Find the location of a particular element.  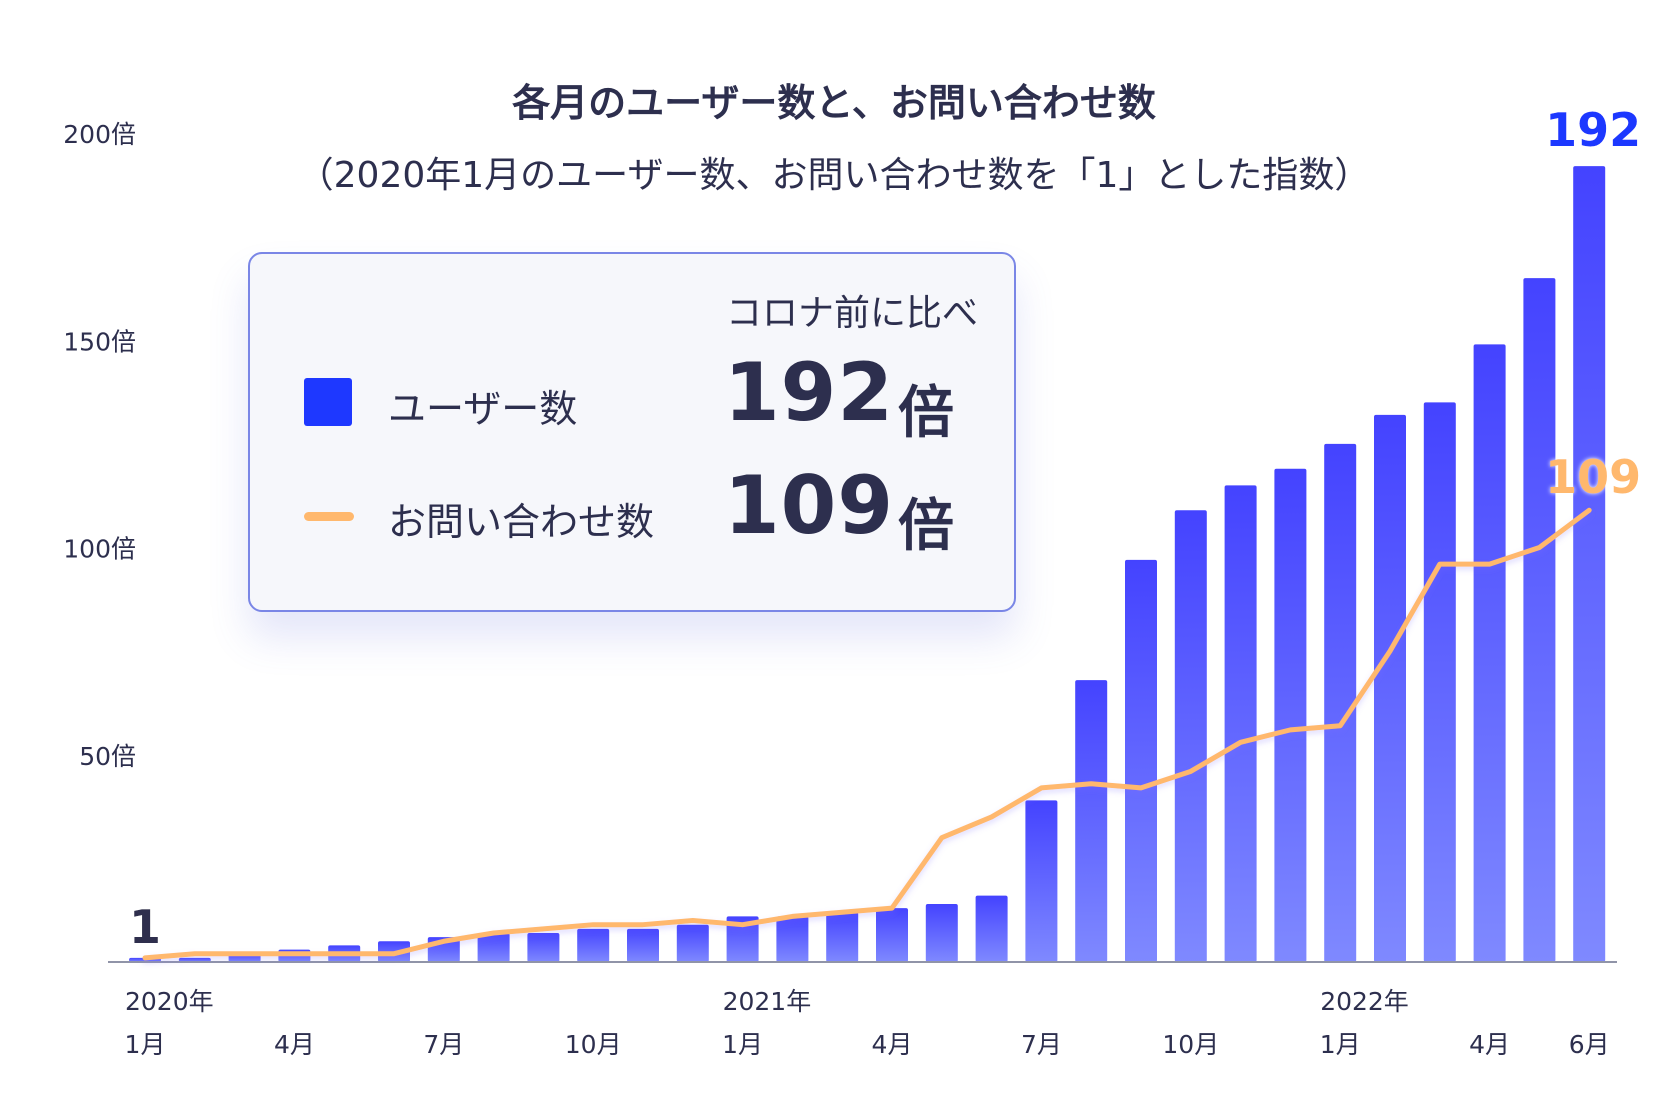

y-axis-ticks: 200倍 150倍 100倍 50倍 is located at coordinates (99, 445).